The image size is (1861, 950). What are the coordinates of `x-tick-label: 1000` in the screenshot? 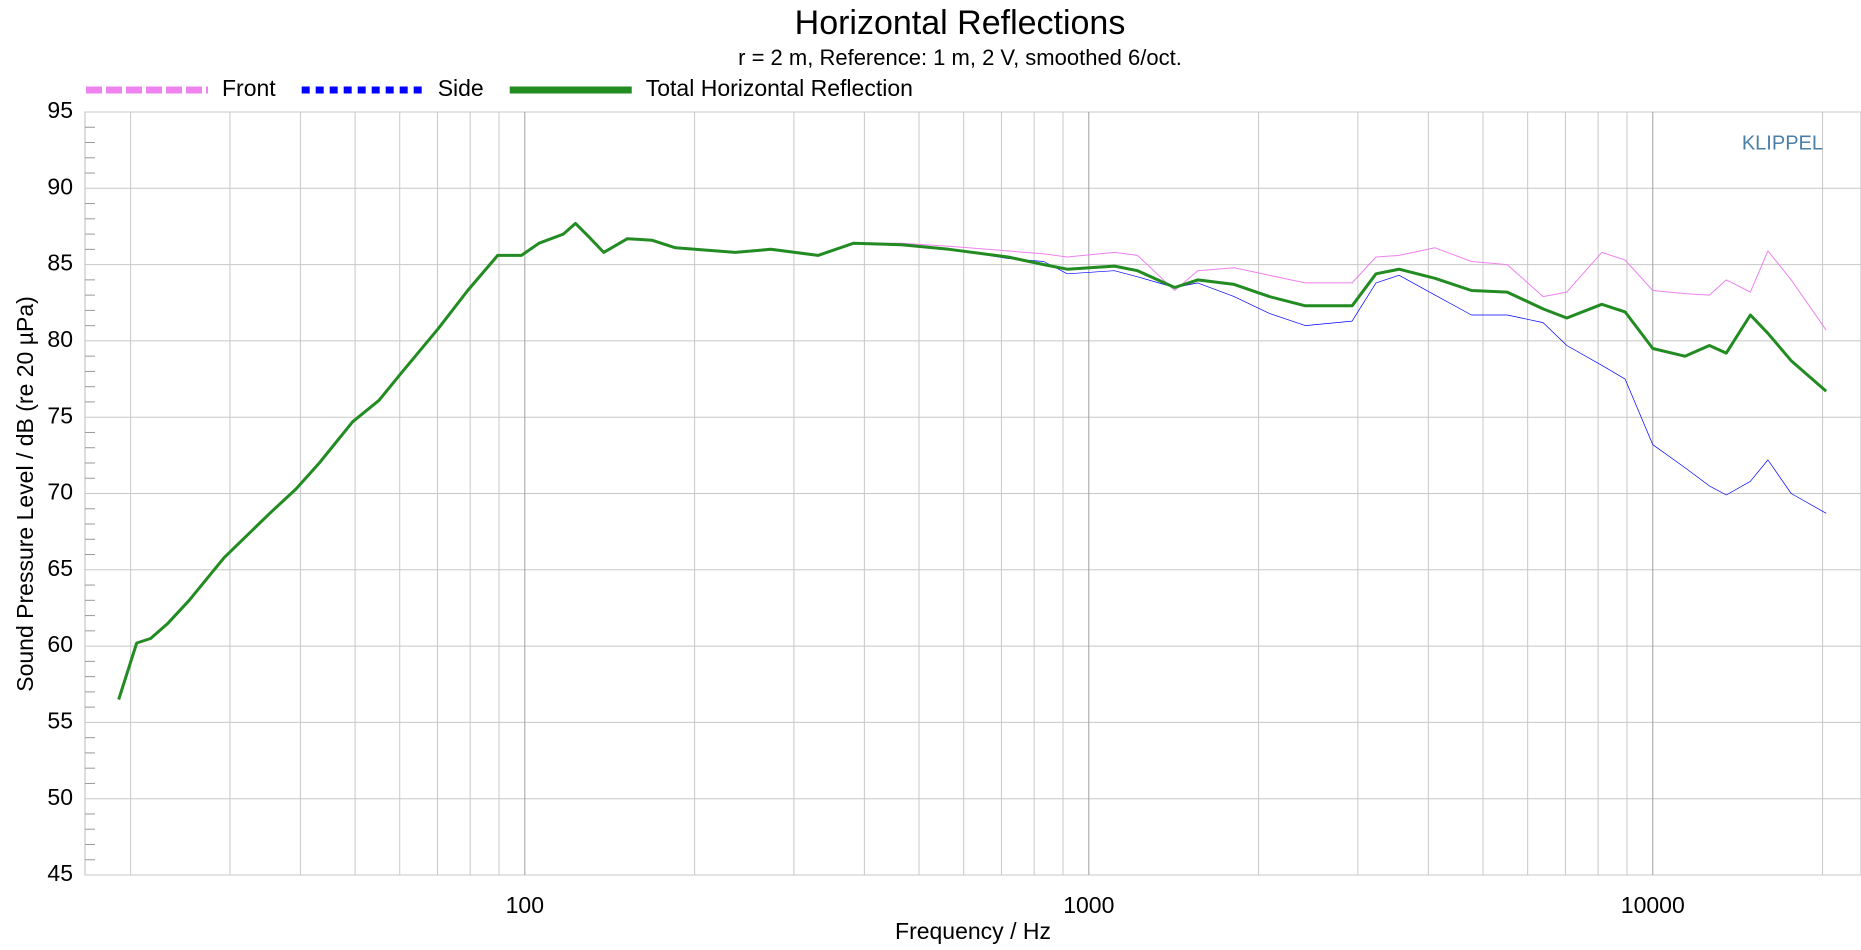 It's located at (1088, 905).